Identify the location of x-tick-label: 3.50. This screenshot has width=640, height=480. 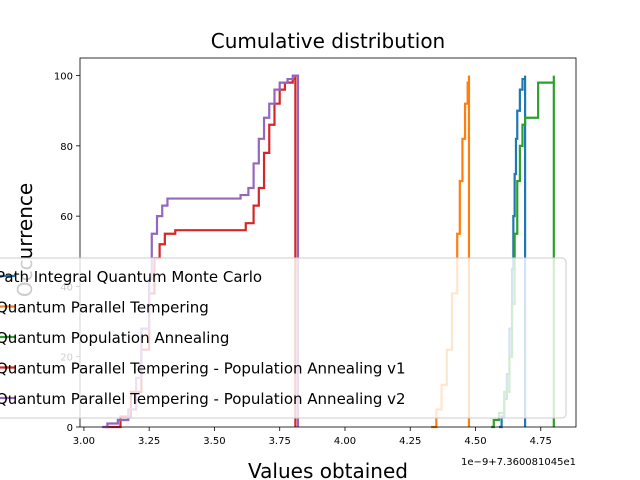
(214, 441).